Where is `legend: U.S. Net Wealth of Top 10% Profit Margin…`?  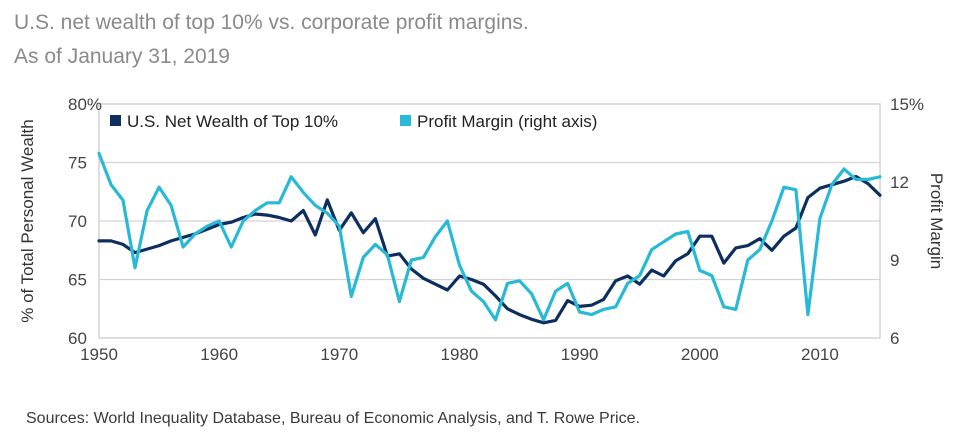
legend: U.S. Net Wealth of Top 10% Profit Margin… is located at coordinates (353, 121).